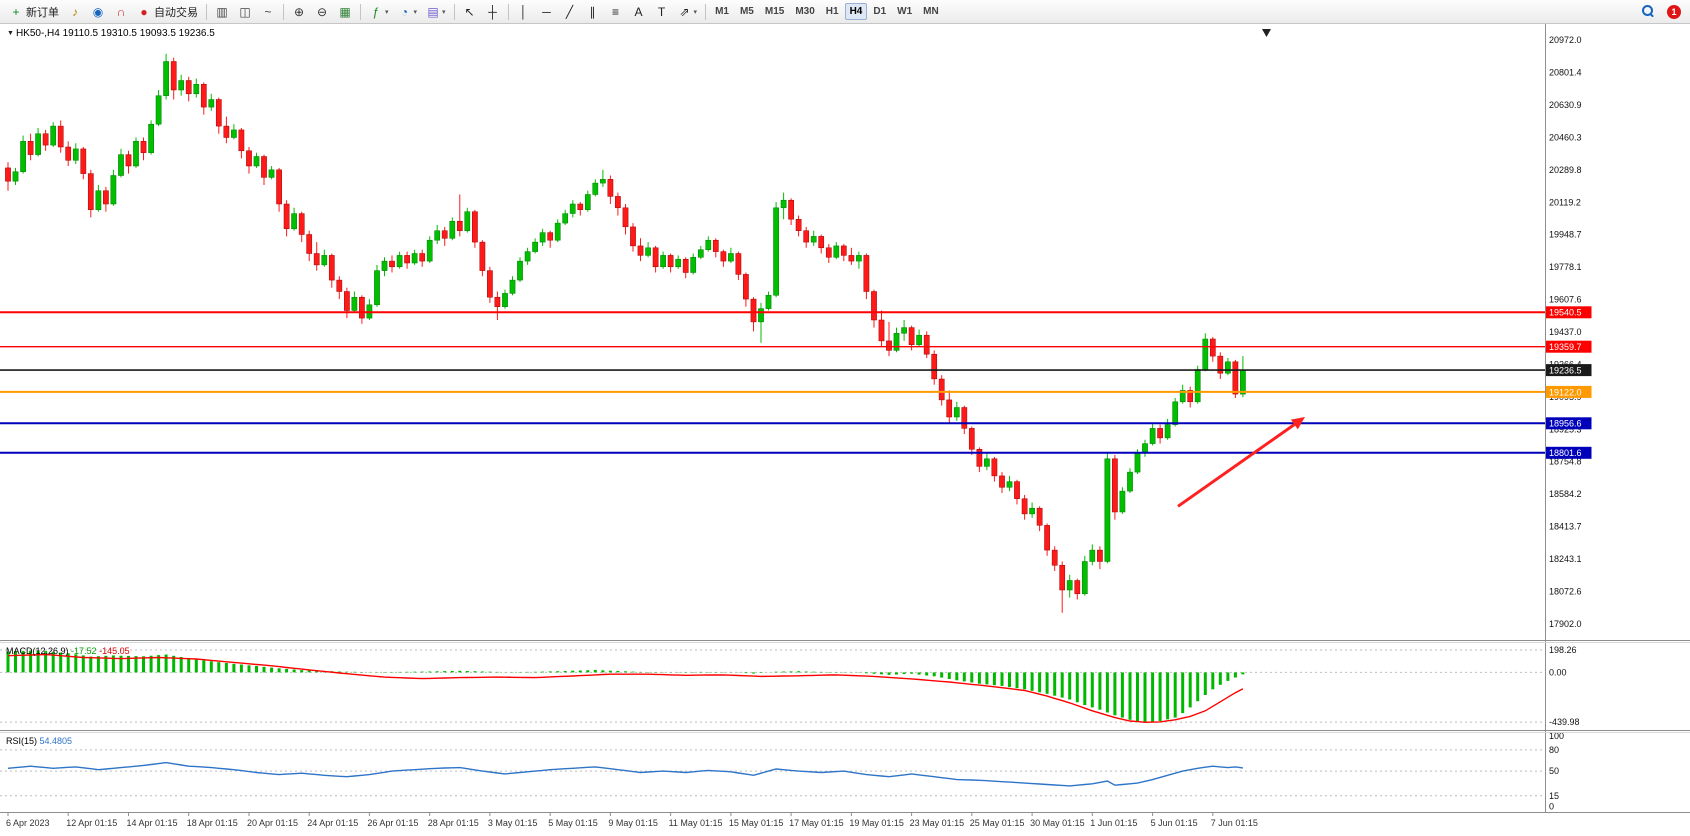 The height and width of the screenshot is (836, 1690). Describe the element at coordinates (379, 12) in the screenshot. I see `indicators-button: ƒ ▾` at that location.